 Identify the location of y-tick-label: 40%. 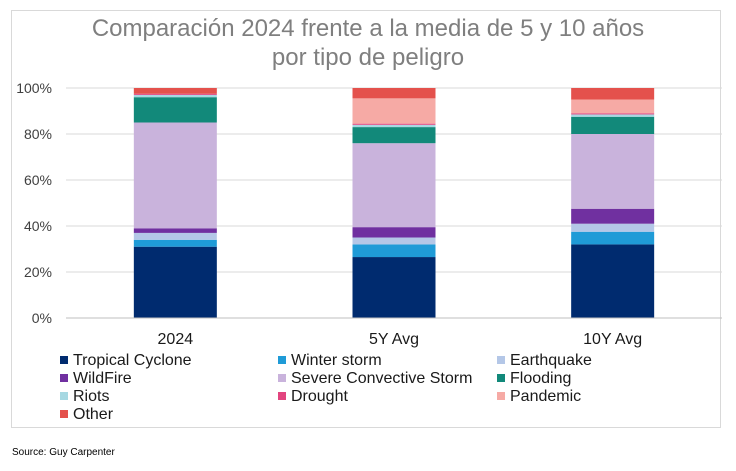
(38, 226).